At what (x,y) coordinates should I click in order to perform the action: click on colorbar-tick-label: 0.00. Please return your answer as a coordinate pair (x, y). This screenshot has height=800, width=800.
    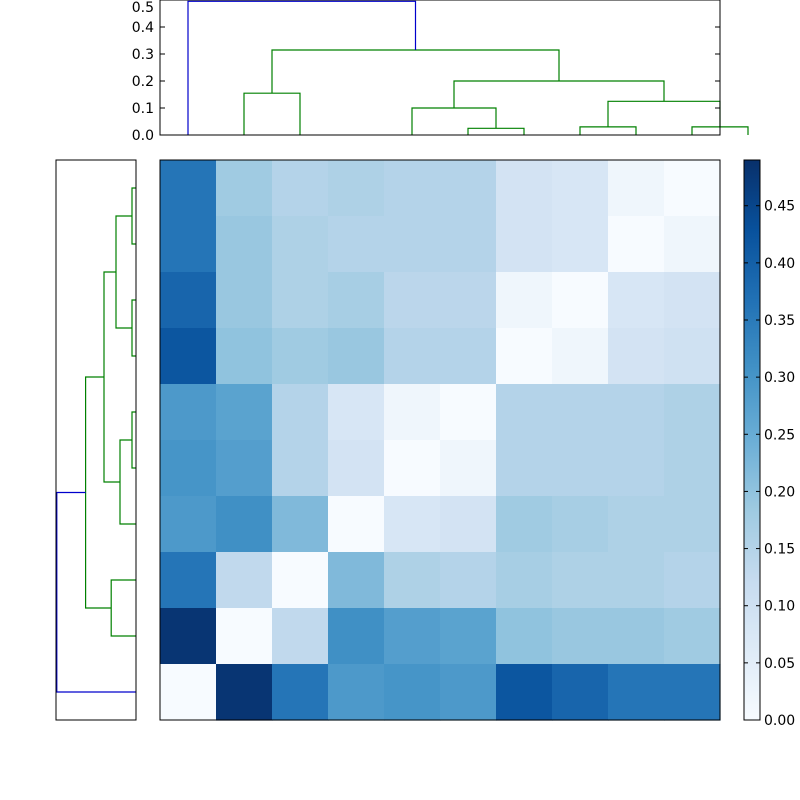
    Looking at the image, I should click on (779, 721).